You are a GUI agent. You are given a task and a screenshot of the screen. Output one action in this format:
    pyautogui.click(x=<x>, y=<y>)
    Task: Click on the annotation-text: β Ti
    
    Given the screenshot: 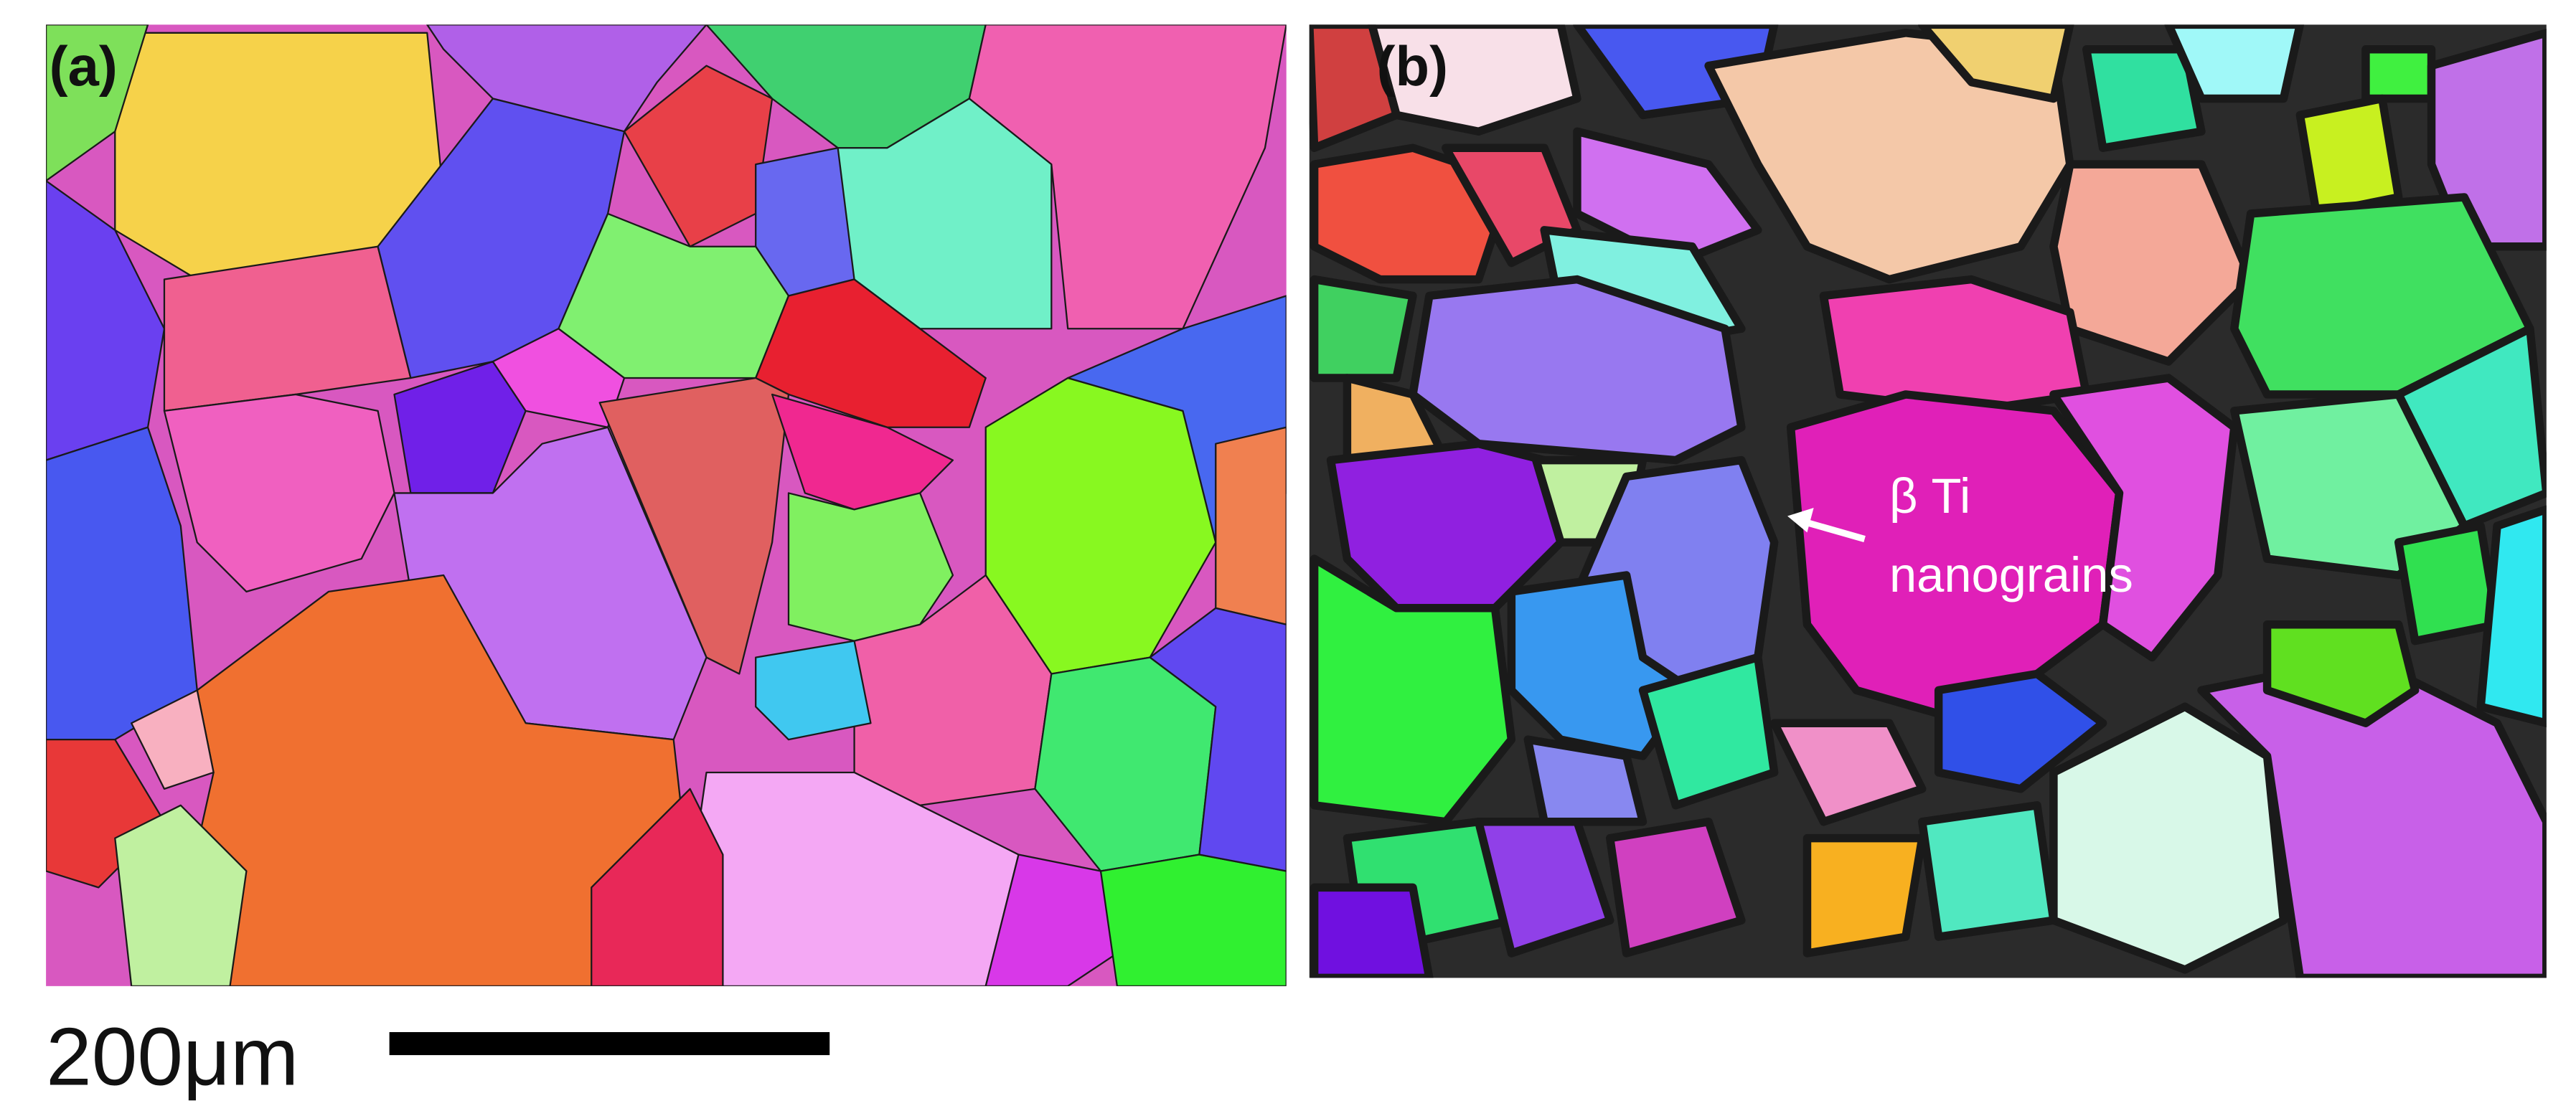 What is the action you would take?
    pyautogui.click(x=1929, y=496)
    